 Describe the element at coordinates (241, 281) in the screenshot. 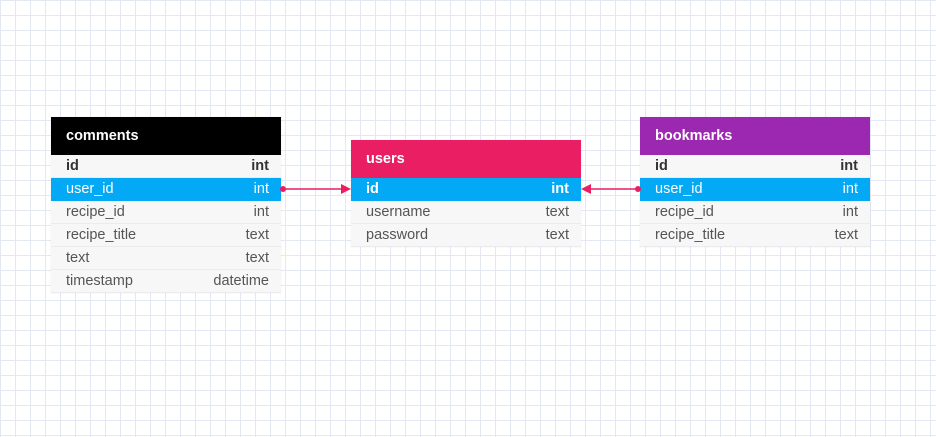

I see `field-type: datetime` at that location.